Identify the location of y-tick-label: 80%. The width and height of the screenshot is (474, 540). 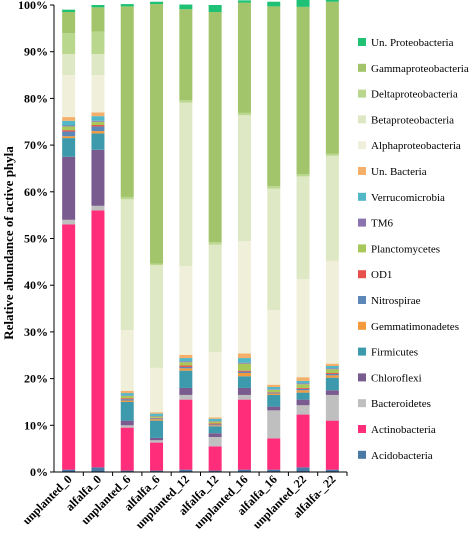
(36, 98).